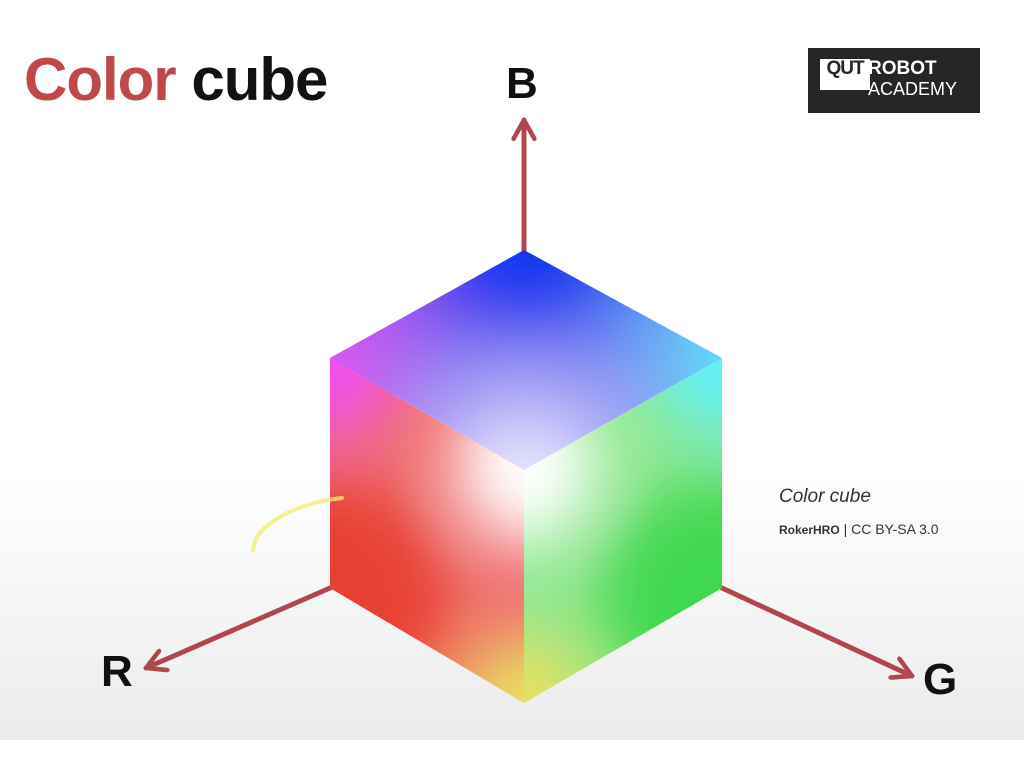 This screenshot has height=768, width=1024. I want to click on axis-label-b: B, so click(522, 83).